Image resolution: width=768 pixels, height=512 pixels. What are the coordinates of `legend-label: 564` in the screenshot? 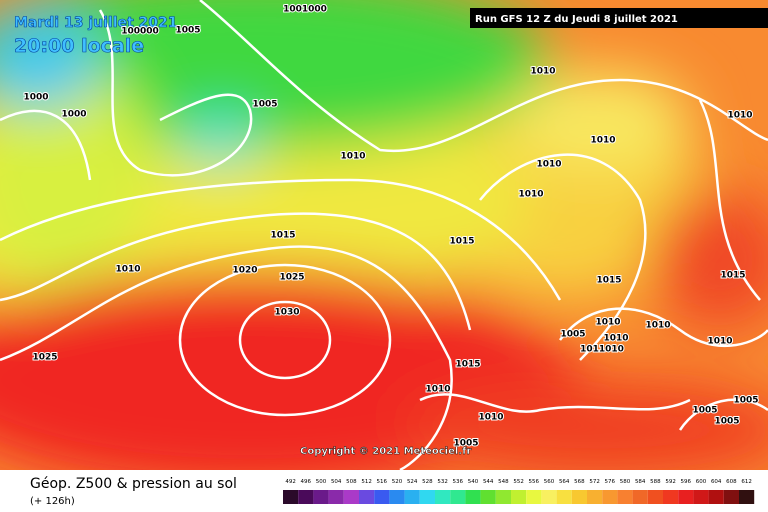 It's located at (564, 482).